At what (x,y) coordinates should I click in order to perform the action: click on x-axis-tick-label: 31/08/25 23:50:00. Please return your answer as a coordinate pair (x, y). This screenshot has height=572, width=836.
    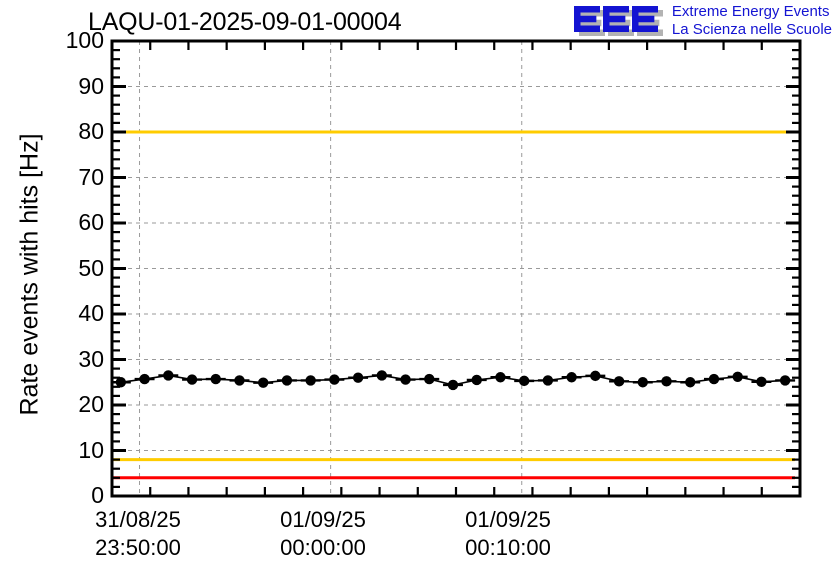
    Looking at the image, I should click on (138, 534).